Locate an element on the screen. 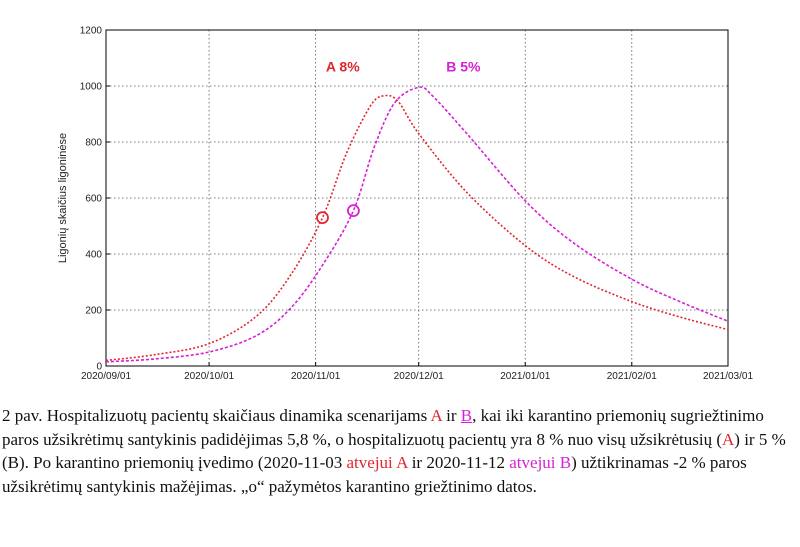 This screenshot has width=800, height=547. x-tick-label: 2020/11/01 is located at coordinates (316, 376).